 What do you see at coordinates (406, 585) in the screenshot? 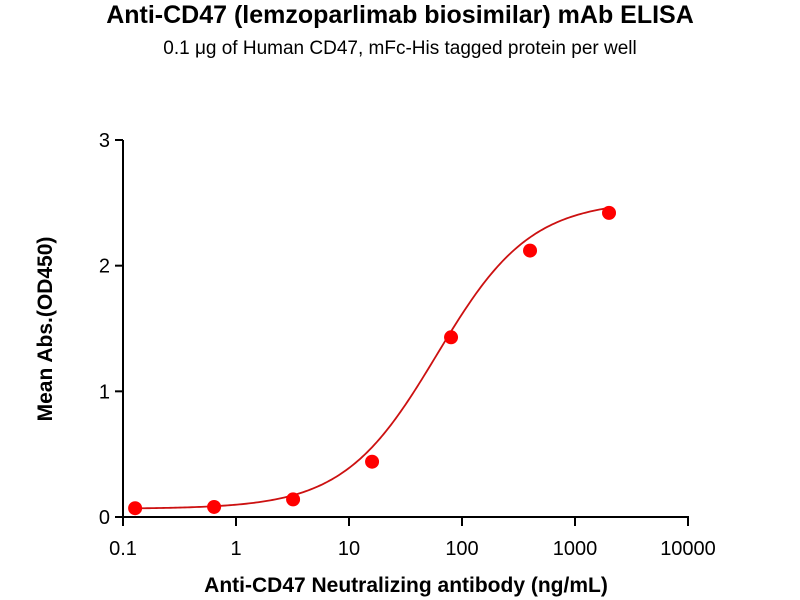
I see `x-axis-label: Anti-CD47 Neutralizing antibody (ng/mL)` at bounding box center [406, 585].